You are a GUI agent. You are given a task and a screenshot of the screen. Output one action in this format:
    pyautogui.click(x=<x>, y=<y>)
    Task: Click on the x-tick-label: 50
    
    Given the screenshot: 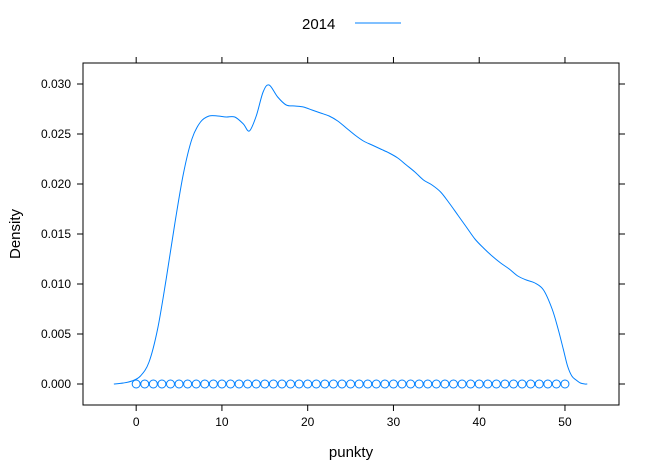 What is the action you would take?
    pyautogui.click(x=565, y=422)
    